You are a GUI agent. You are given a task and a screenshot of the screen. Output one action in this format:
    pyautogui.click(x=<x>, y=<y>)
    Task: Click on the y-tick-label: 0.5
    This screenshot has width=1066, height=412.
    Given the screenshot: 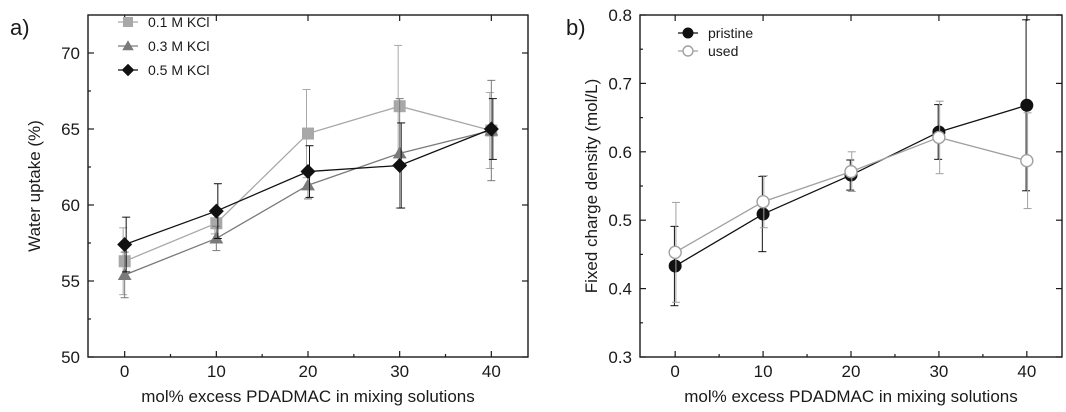 What is the action you would take?
    pyautogui.click(x=620, y=220)
    